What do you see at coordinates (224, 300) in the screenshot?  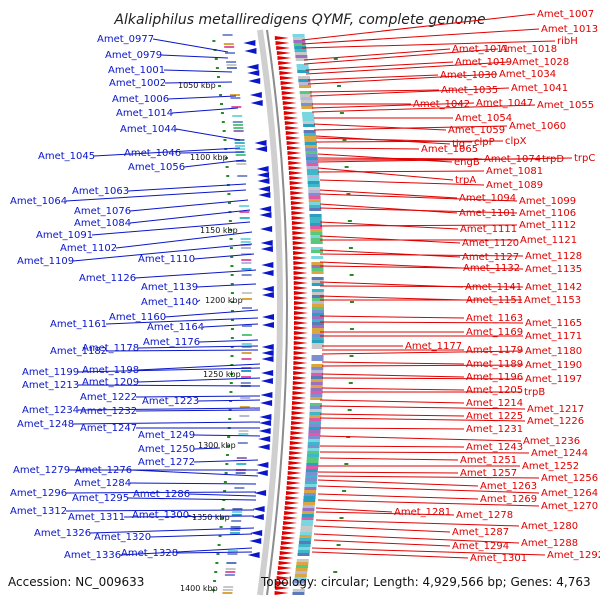 I see `kbp-marker: 1200 kbp` at bounding box center [224, 300].